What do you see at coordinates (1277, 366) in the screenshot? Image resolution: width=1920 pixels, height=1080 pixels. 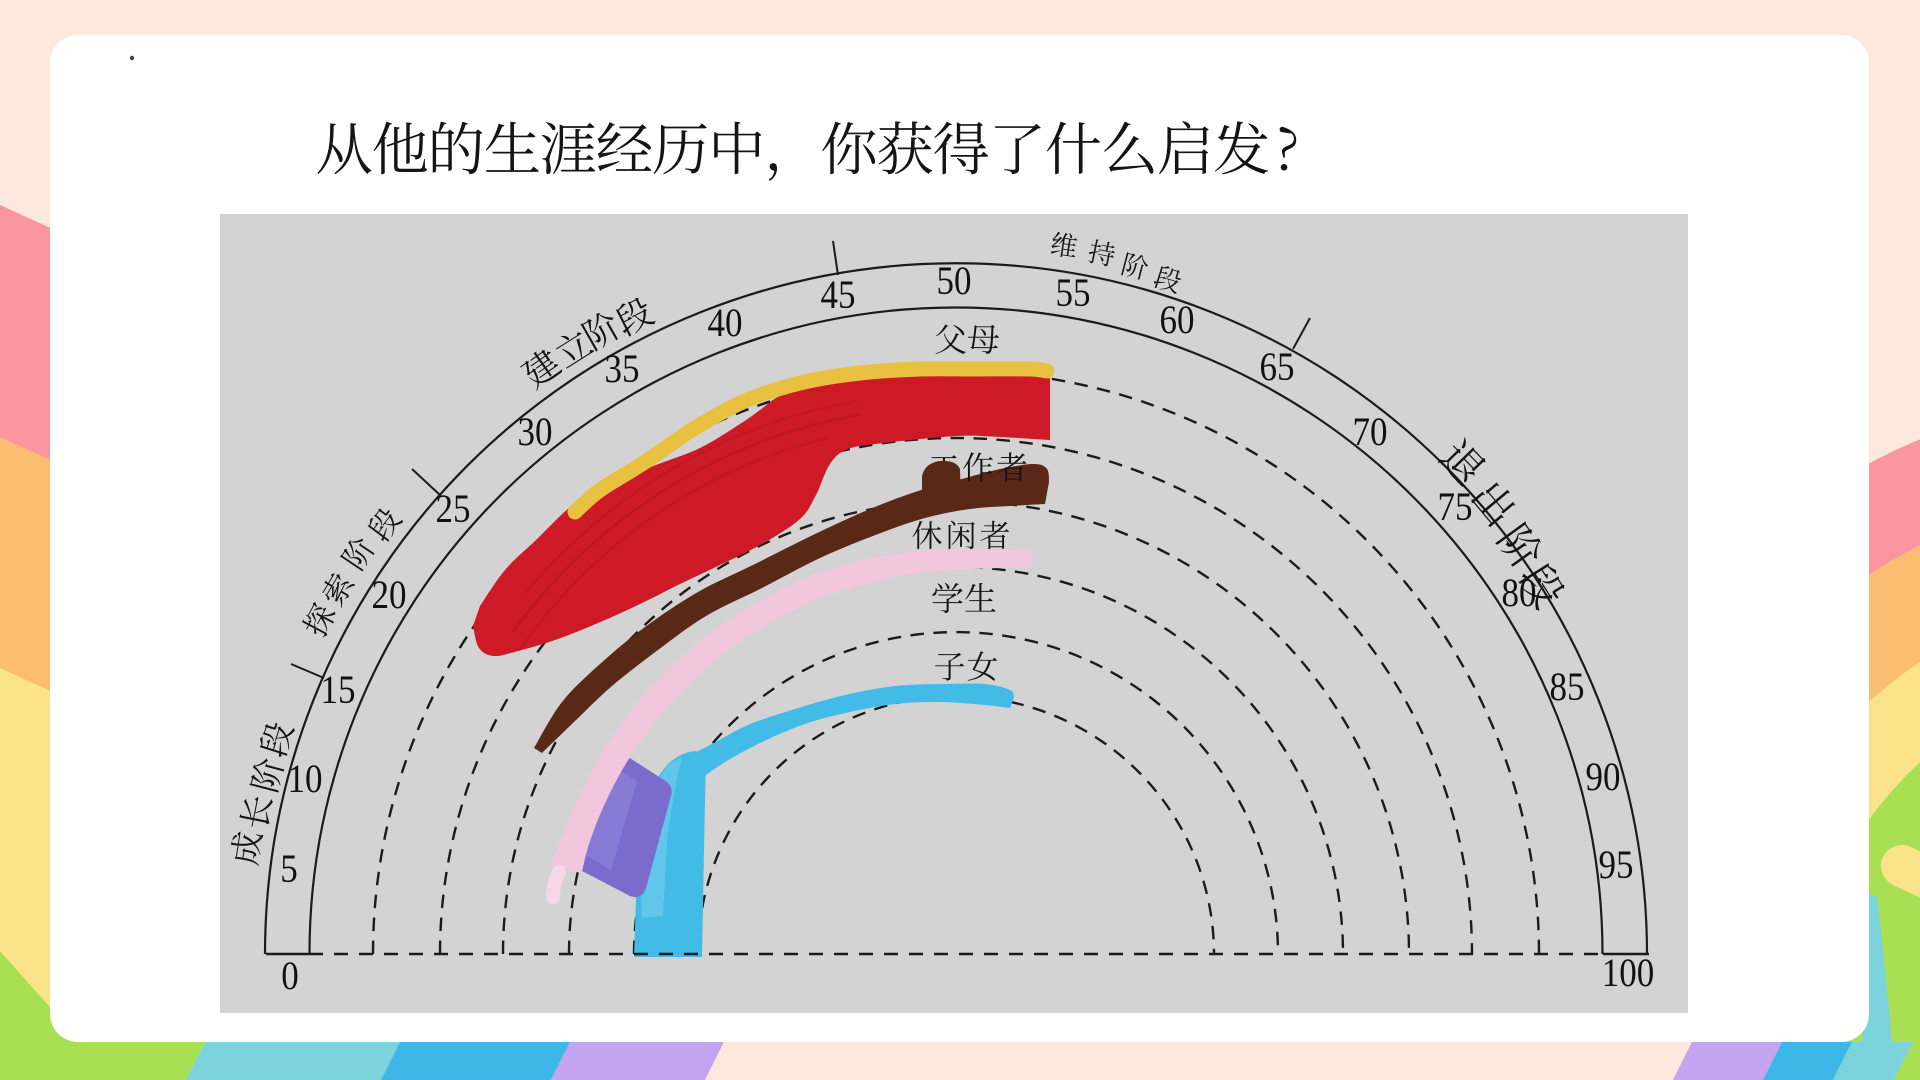 I see `svg-text: 65` at bounding box center [1277, 366].